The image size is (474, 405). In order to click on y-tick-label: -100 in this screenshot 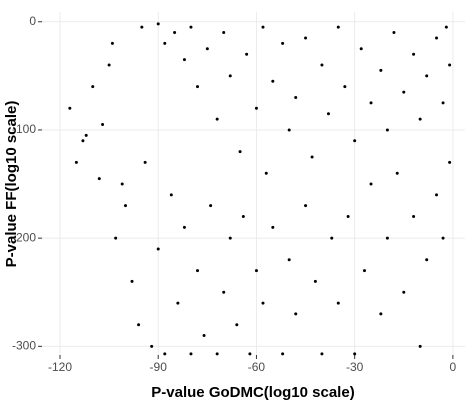, I will do `click(24, 129)`.